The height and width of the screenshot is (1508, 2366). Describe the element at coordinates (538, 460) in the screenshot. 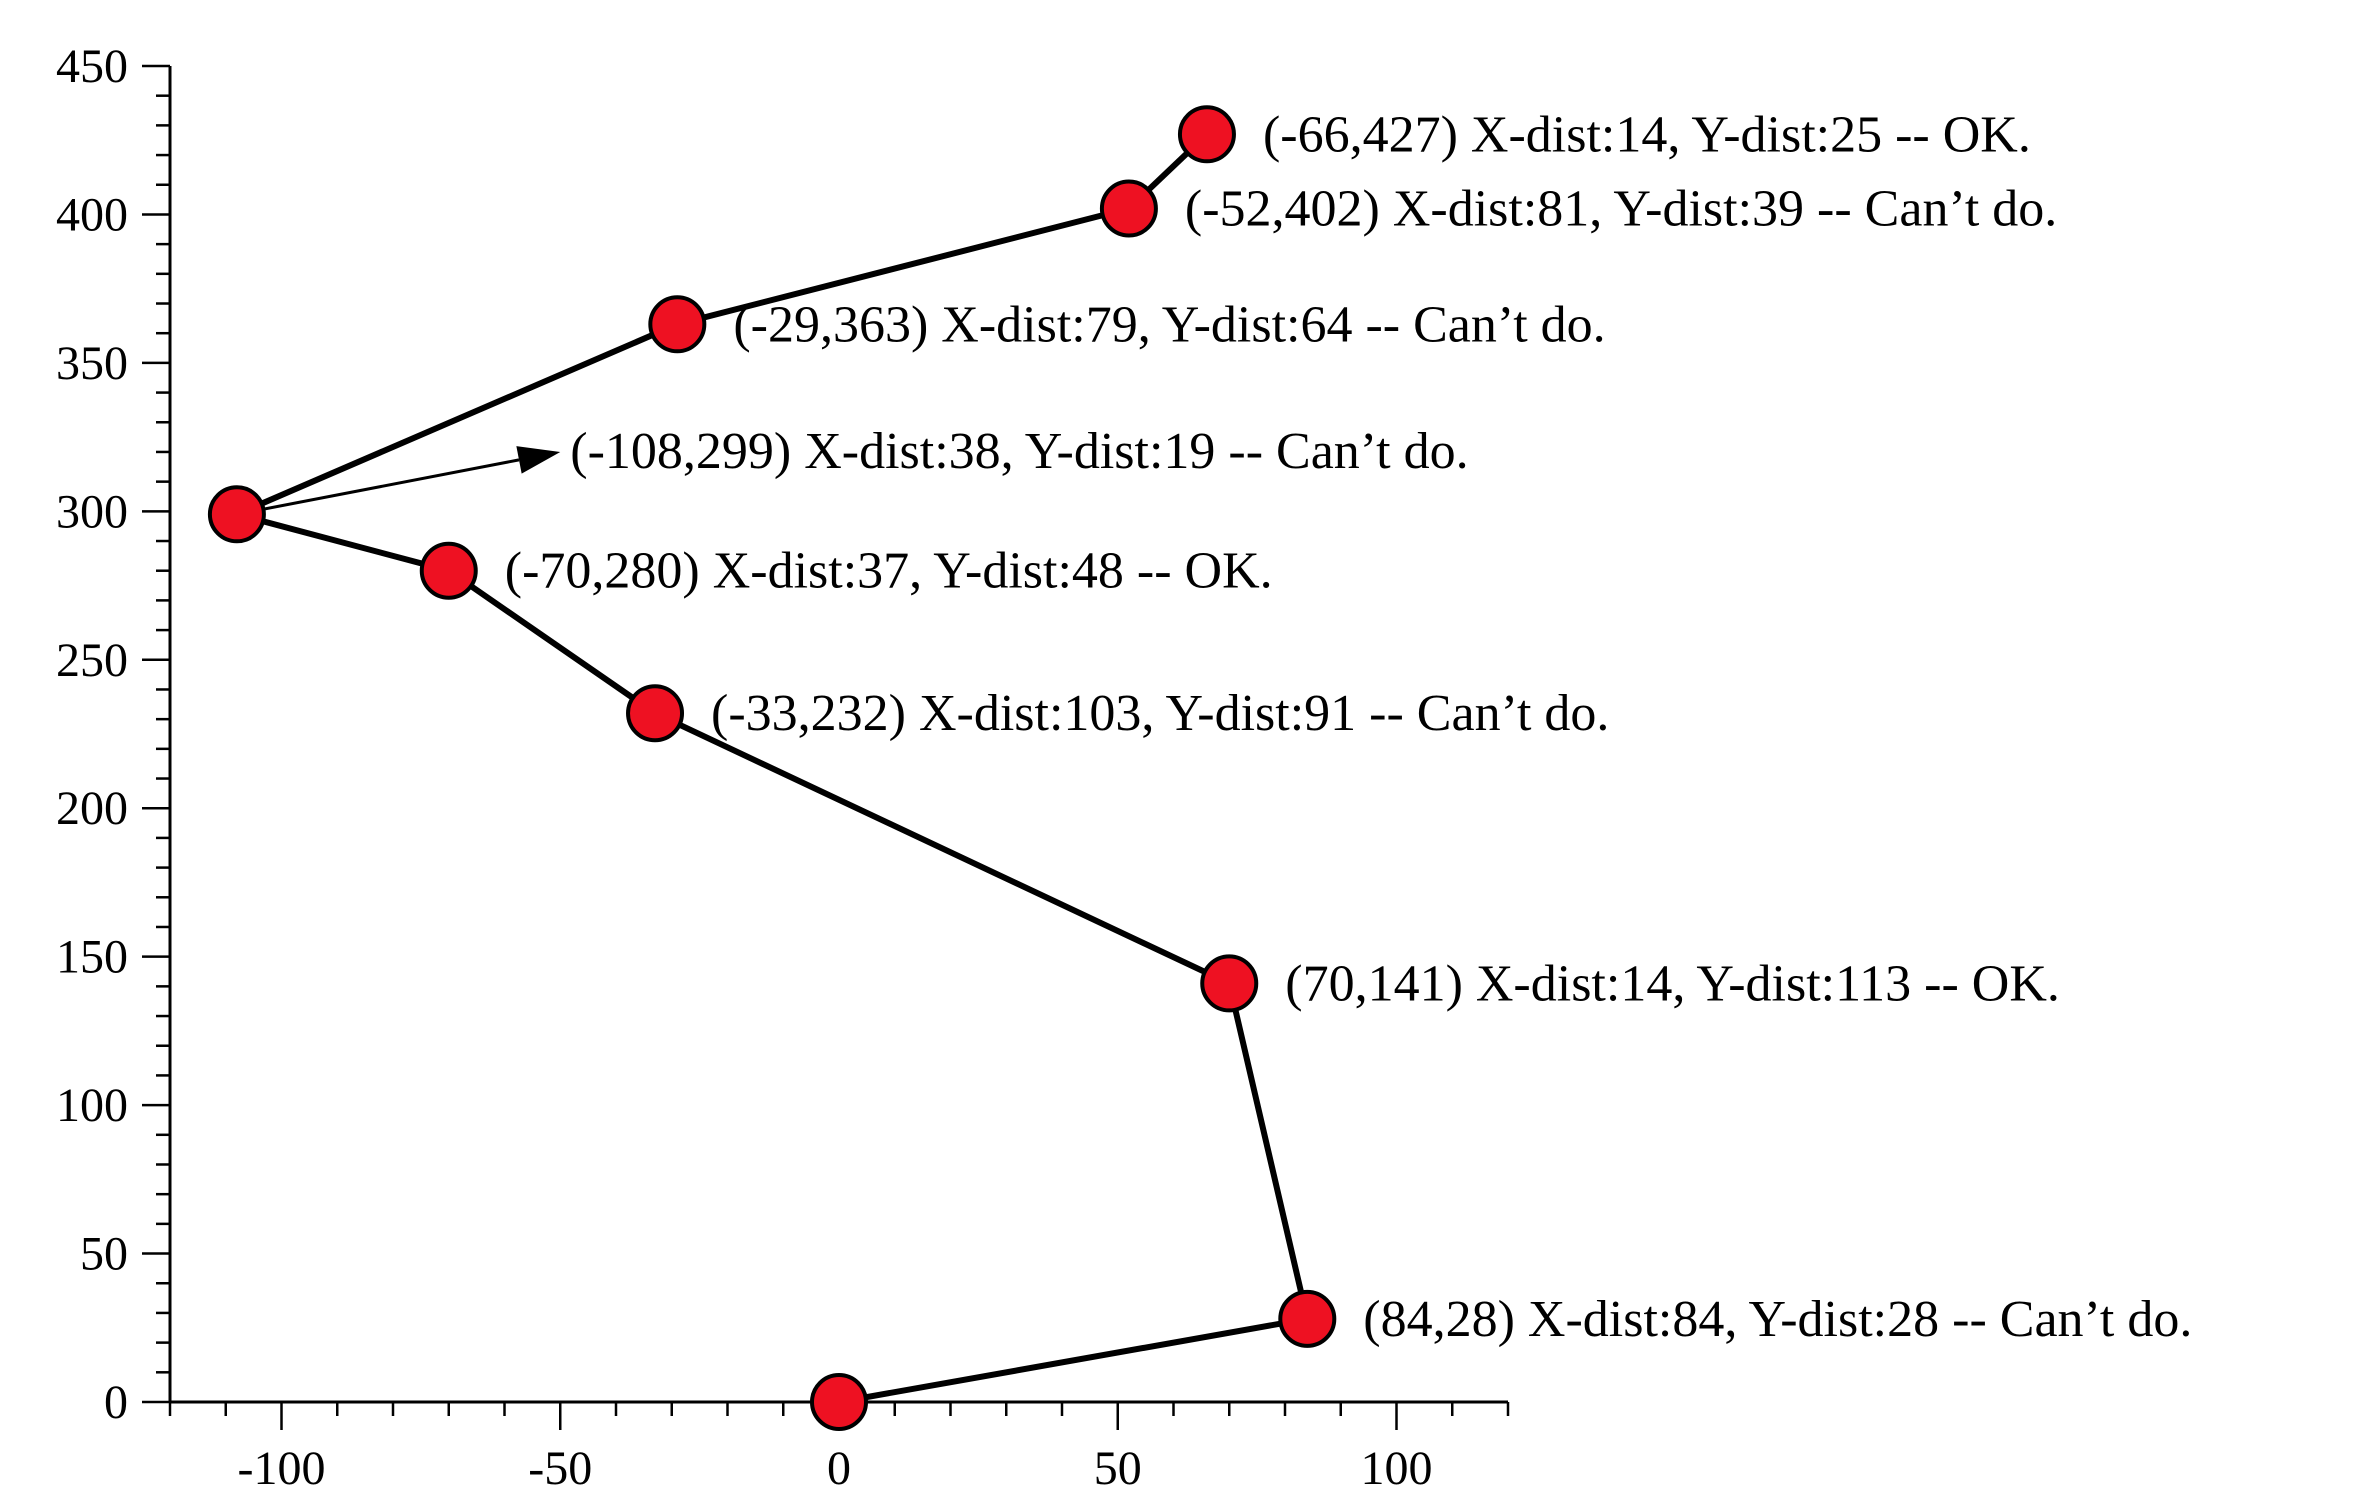

I see `arrow-head` at that location.